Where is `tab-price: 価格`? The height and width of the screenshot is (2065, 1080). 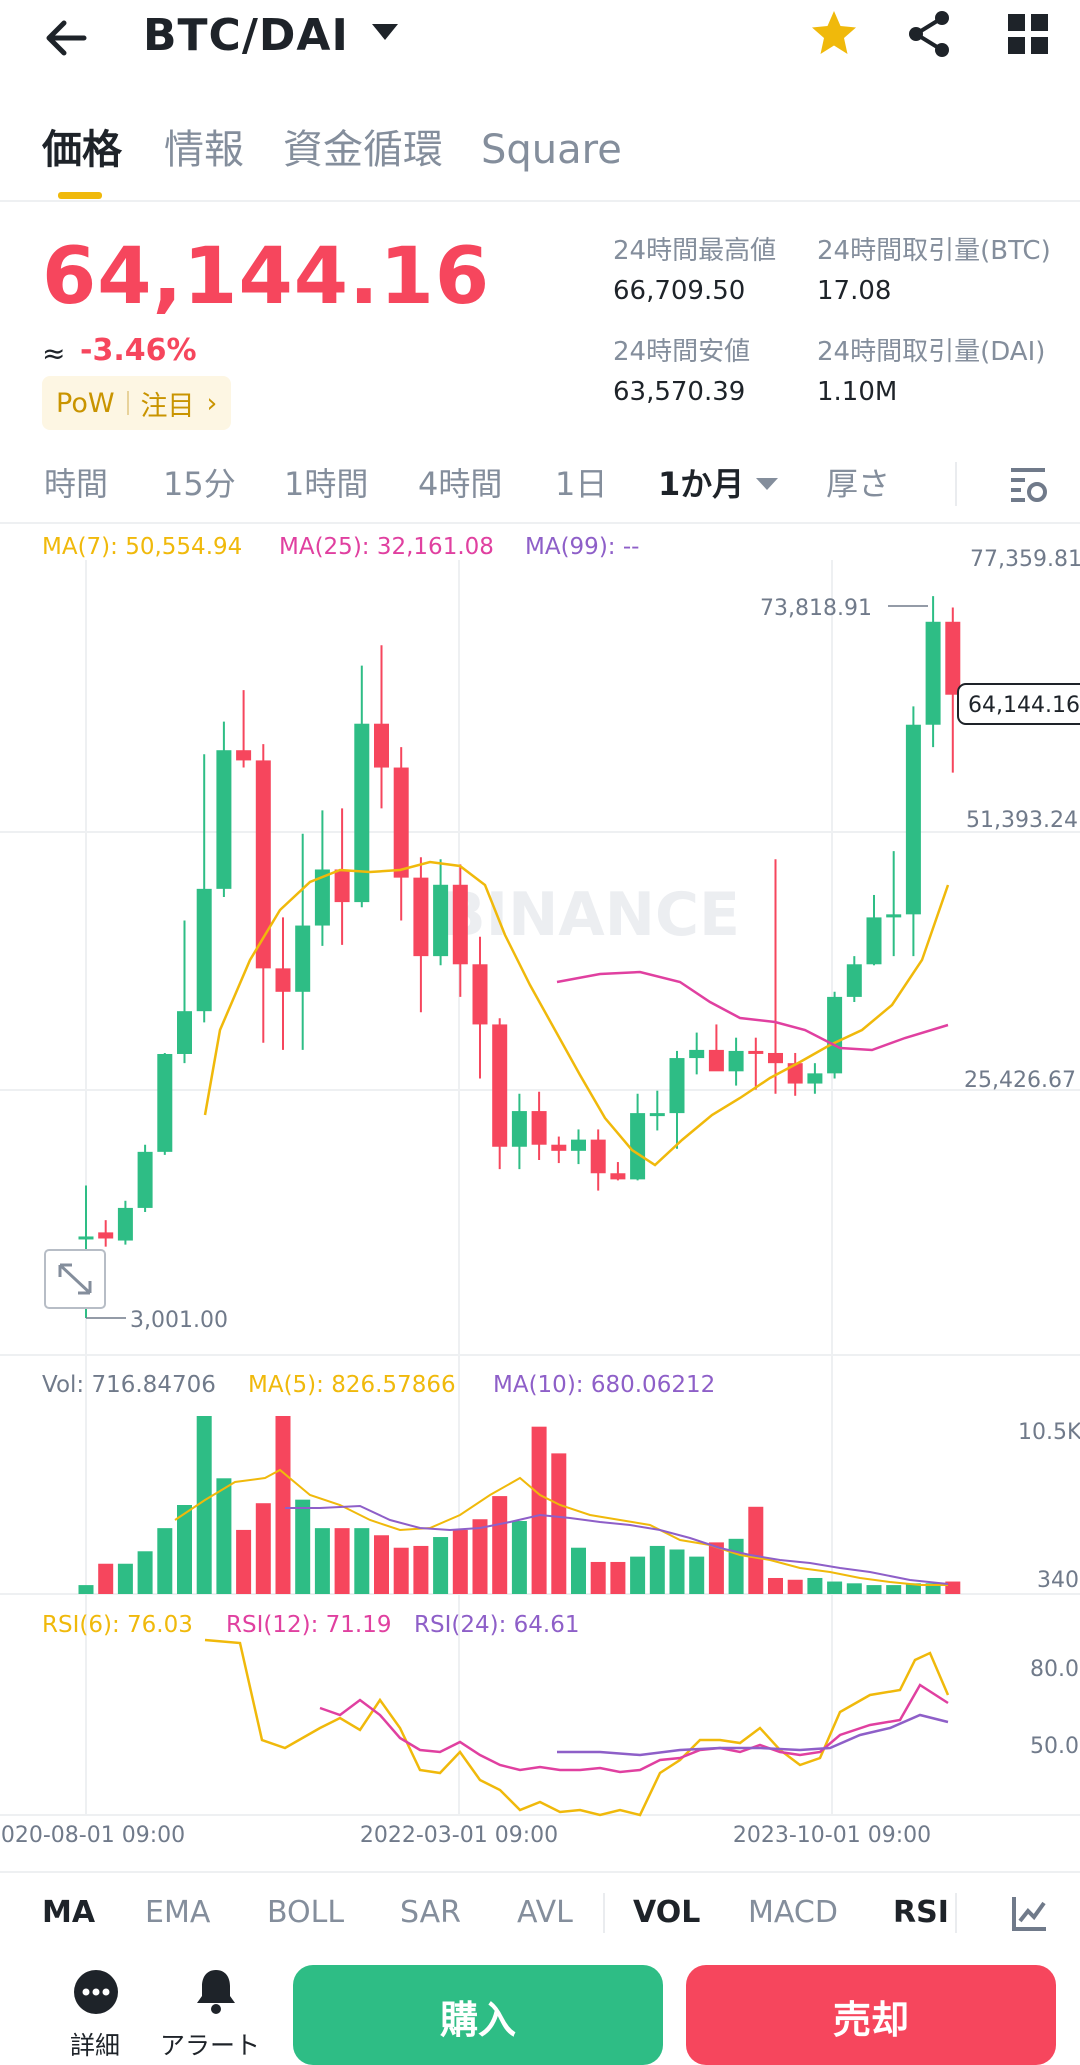
tab-price: 価格 is located at coordinates (82, 150).